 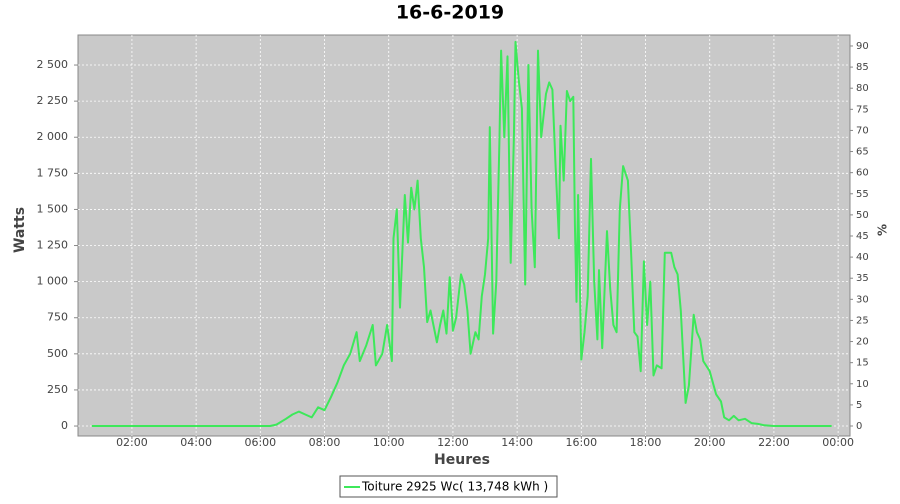 I want to click on y2-tick-label: 80, so click(x=862, y=88).